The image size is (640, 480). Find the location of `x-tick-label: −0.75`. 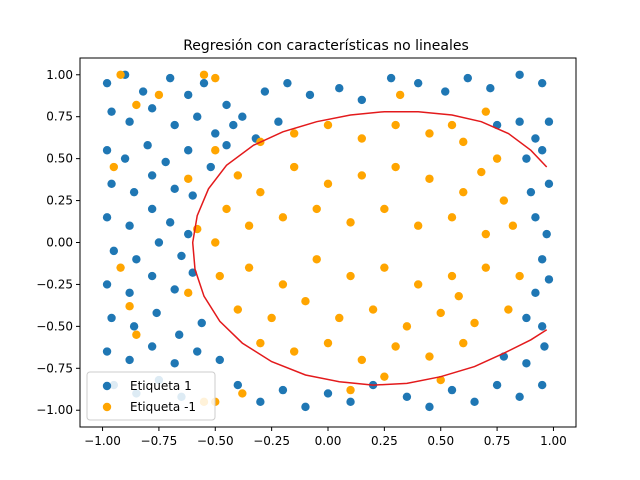

x-tick-label: −0.75 is located at coordinates (159, 441).